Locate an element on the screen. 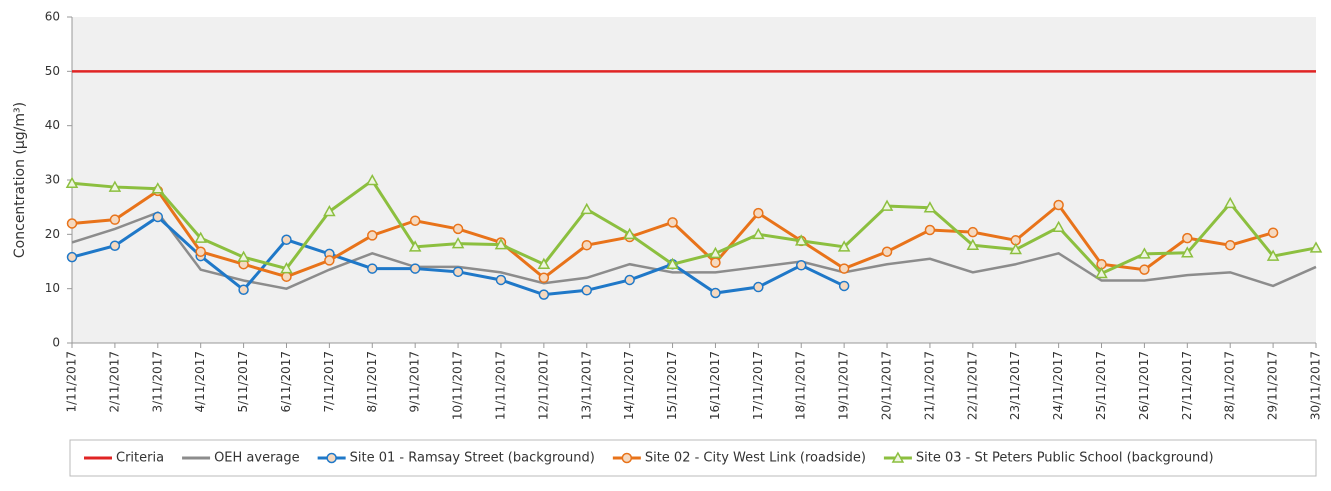  y-tick-label: 0 is located at coordinates (56, 343).